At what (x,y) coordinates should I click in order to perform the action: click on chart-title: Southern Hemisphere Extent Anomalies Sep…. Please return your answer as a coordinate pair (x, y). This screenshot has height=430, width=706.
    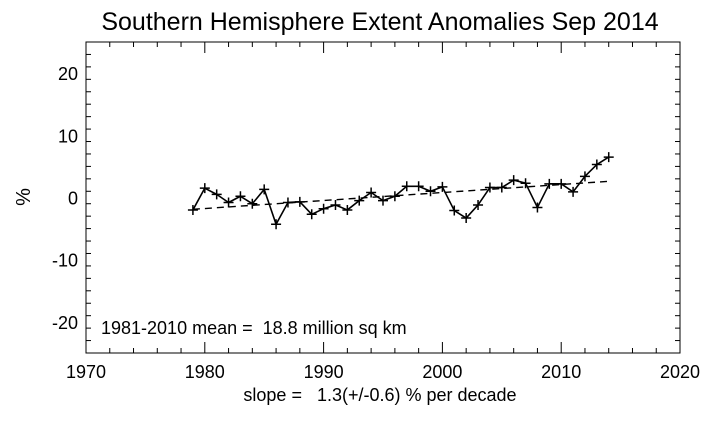
    Looking at the image, I should click on (379, 22).